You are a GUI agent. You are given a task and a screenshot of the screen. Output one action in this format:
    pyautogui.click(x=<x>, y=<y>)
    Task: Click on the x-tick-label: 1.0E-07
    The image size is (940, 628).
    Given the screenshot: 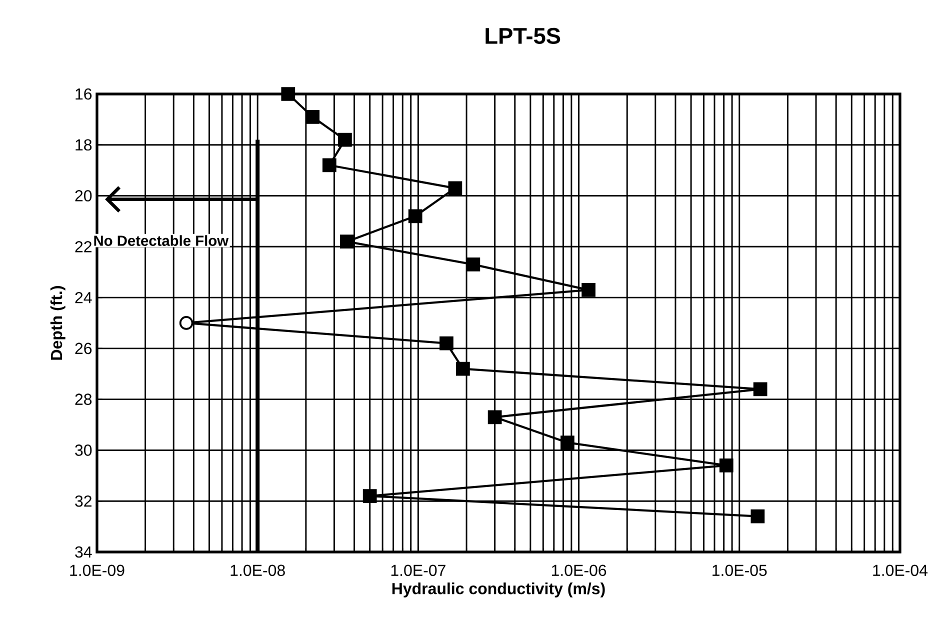 What is the action you would take?
    pyautogui.click(x=418, y=570)
    